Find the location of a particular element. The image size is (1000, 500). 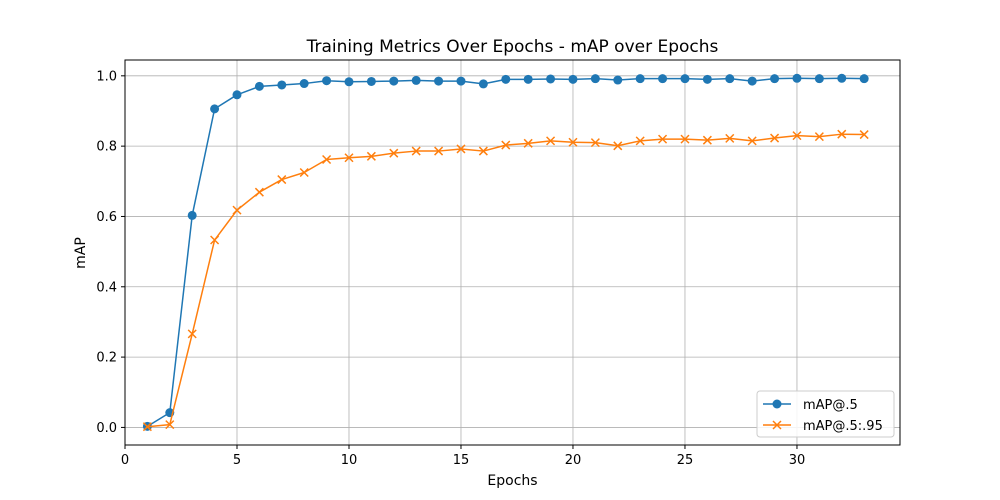

y-tick-label: 1.0 is located at coordinates (106, 76).